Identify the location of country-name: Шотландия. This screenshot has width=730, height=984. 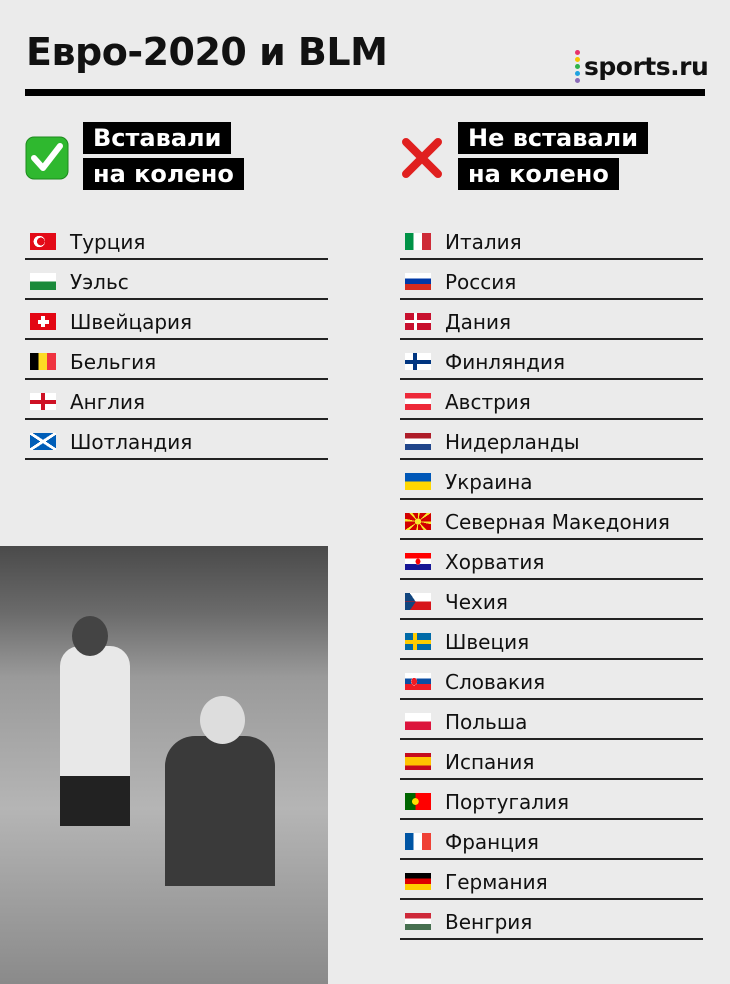
(131, 441).